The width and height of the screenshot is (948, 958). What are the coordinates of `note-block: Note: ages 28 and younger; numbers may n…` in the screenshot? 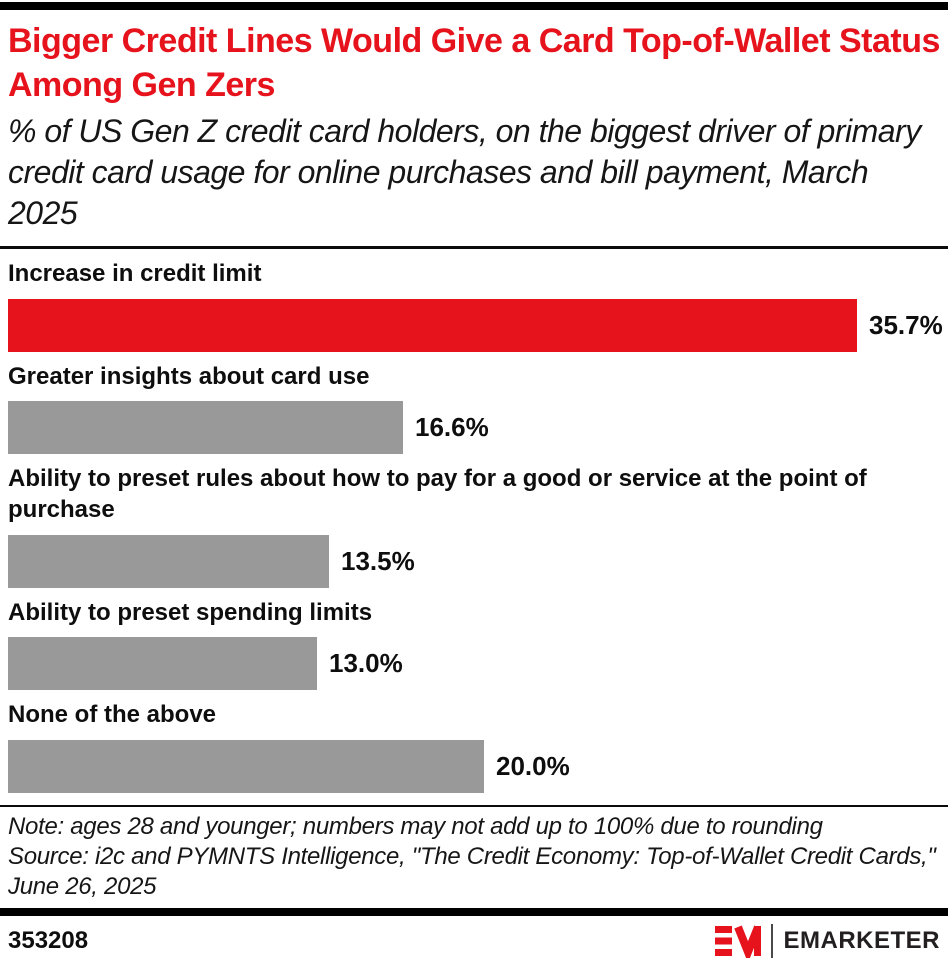 It's located at (474, 857).